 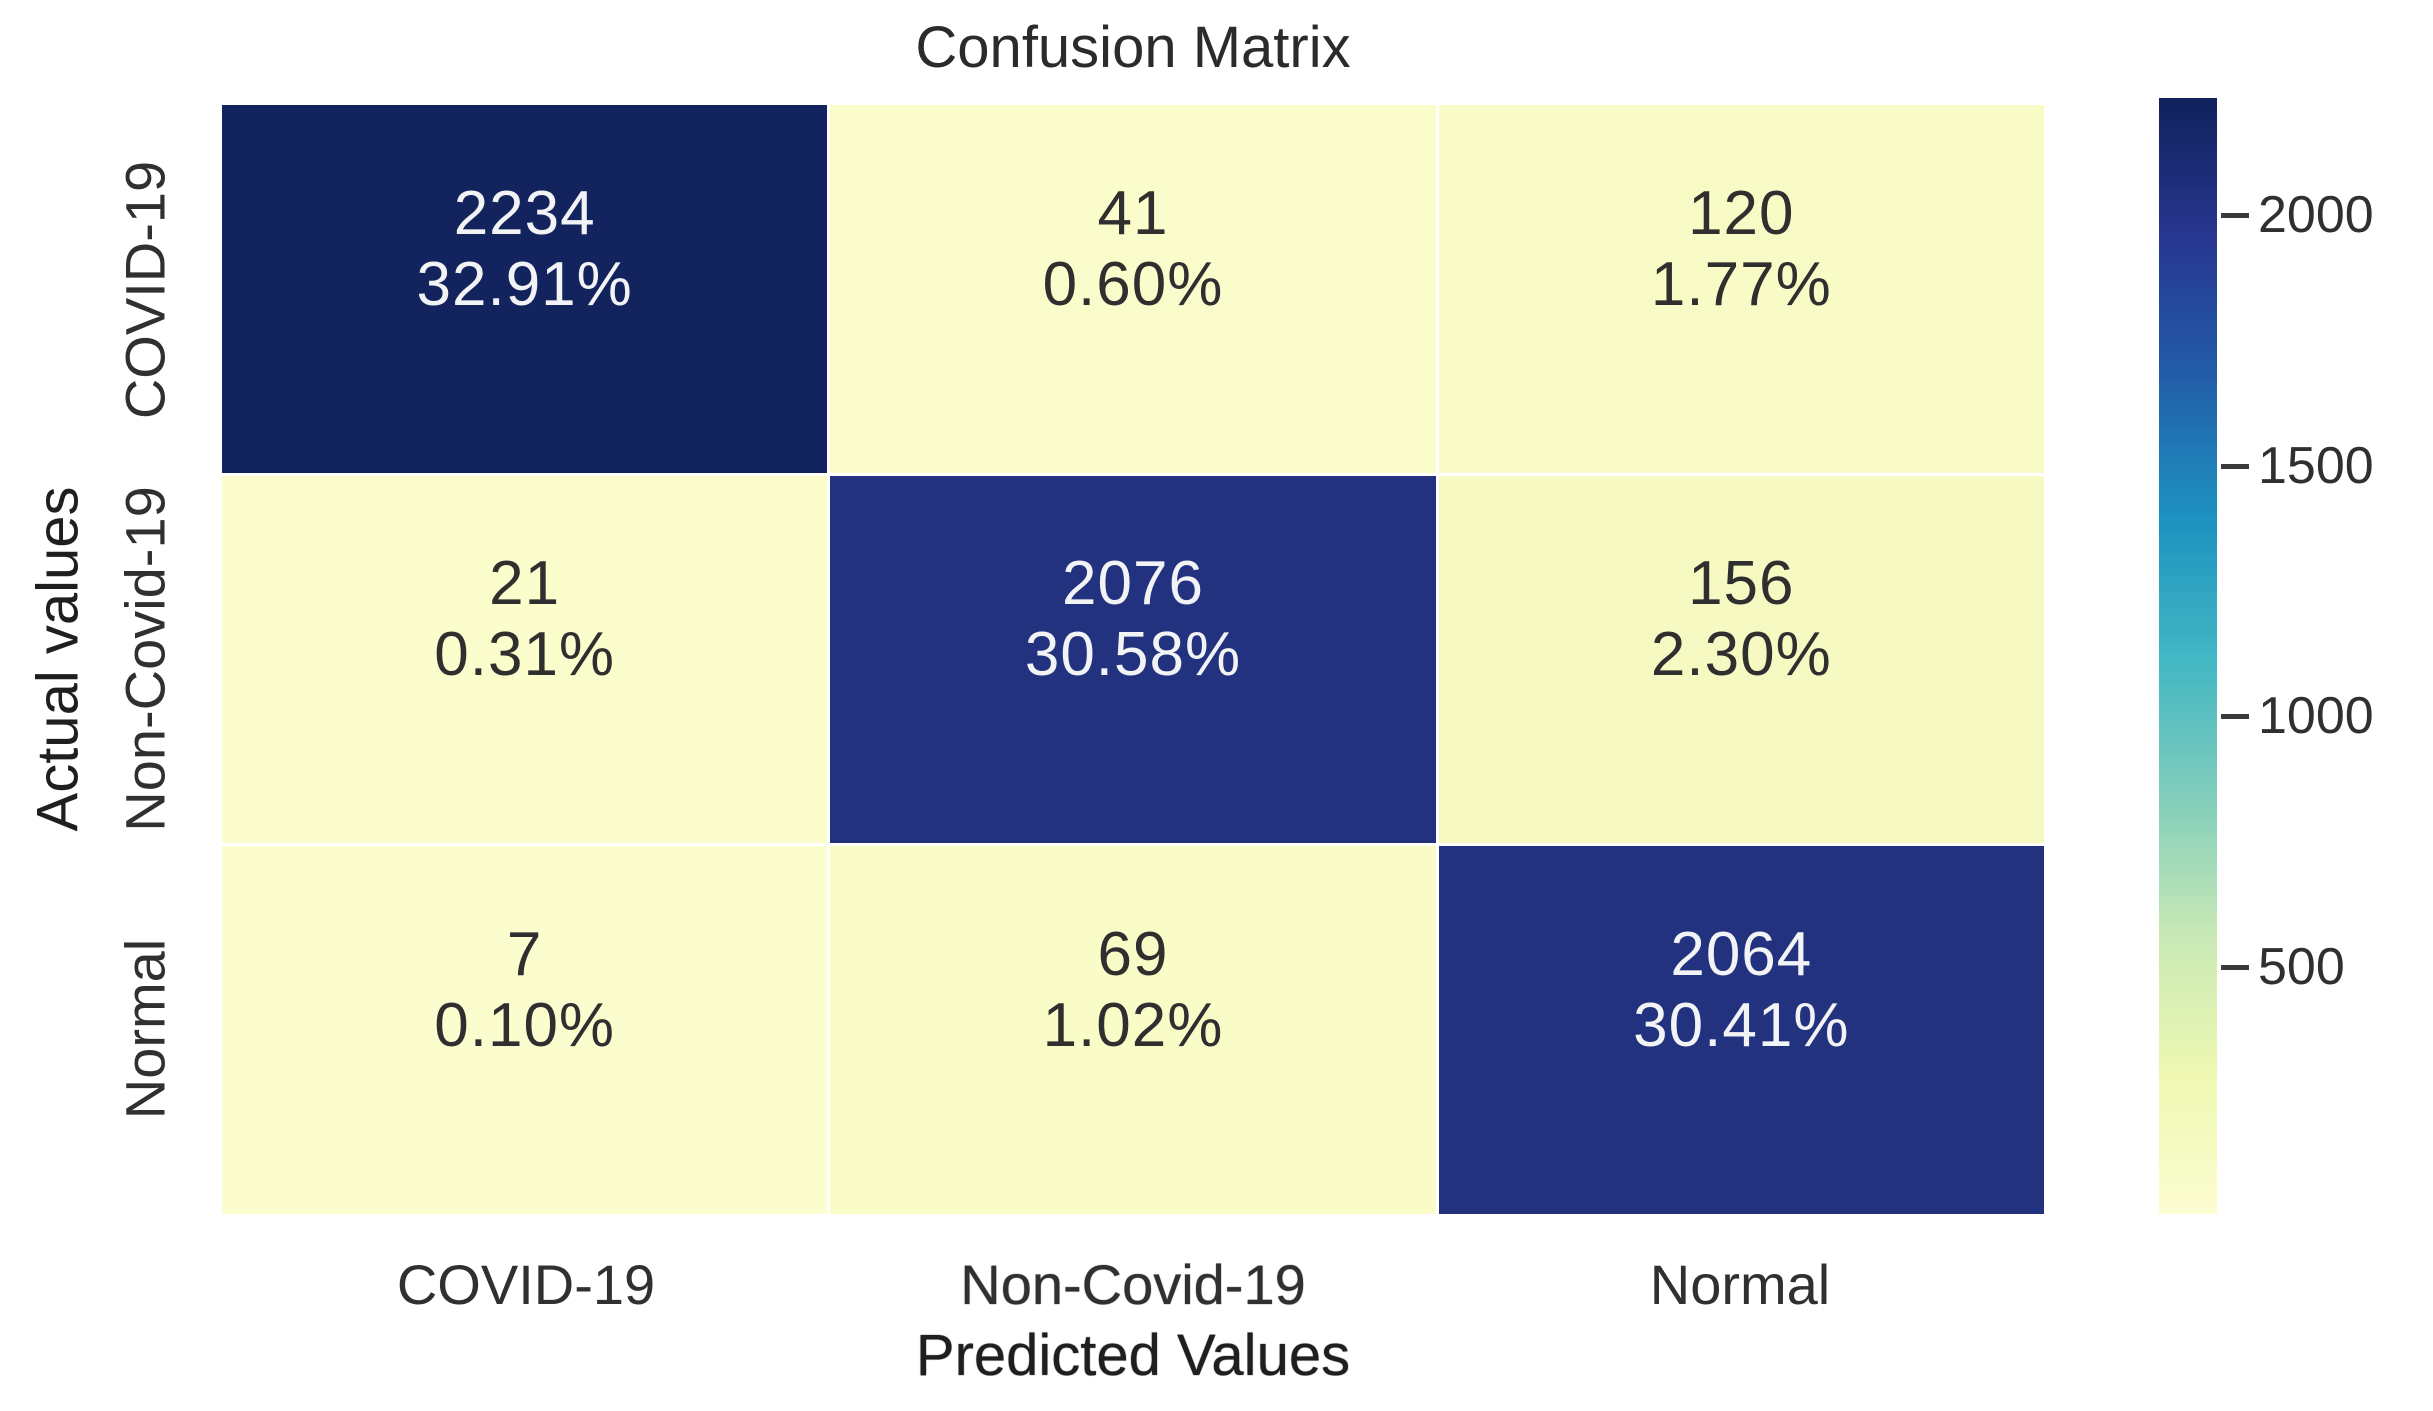 What do you see at coordinates (1133, 47) in the screenshot?
I see `chart-title: Confusion Matrix` at bounding box center [1133, 47].